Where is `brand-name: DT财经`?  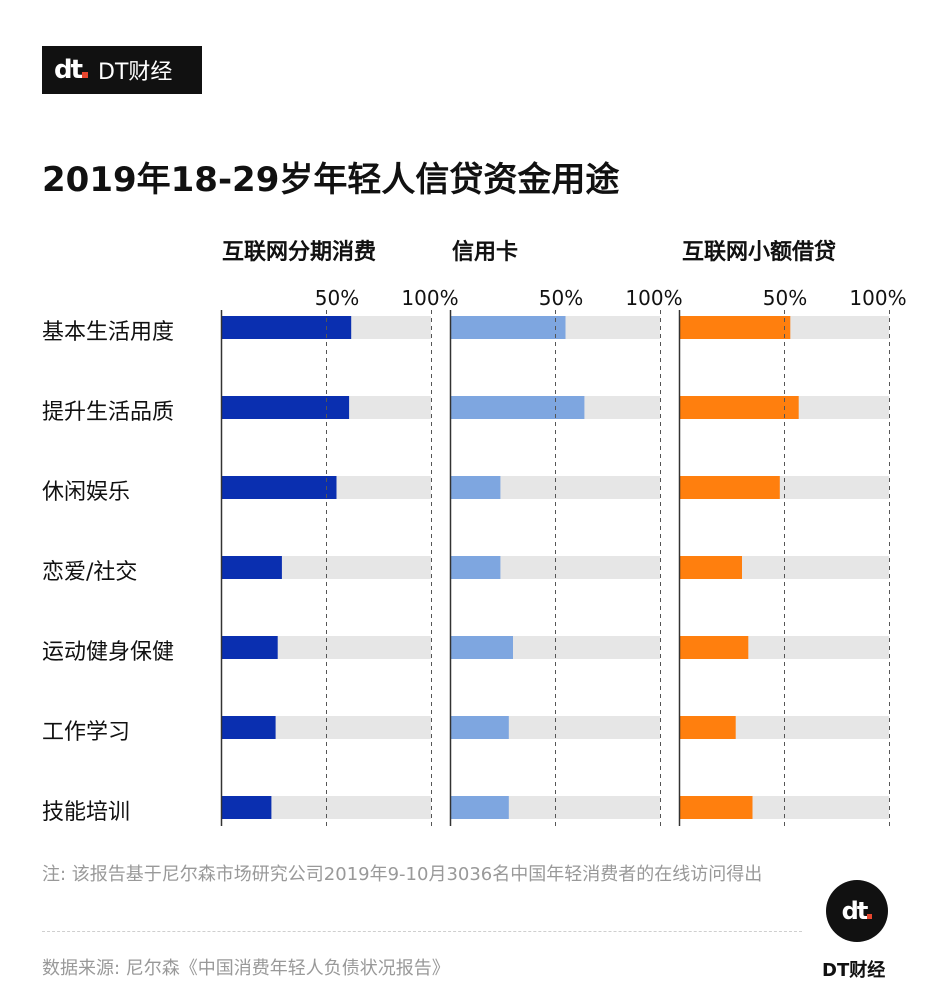
brand-name: DT财经 is located at coordinates (135, 72).